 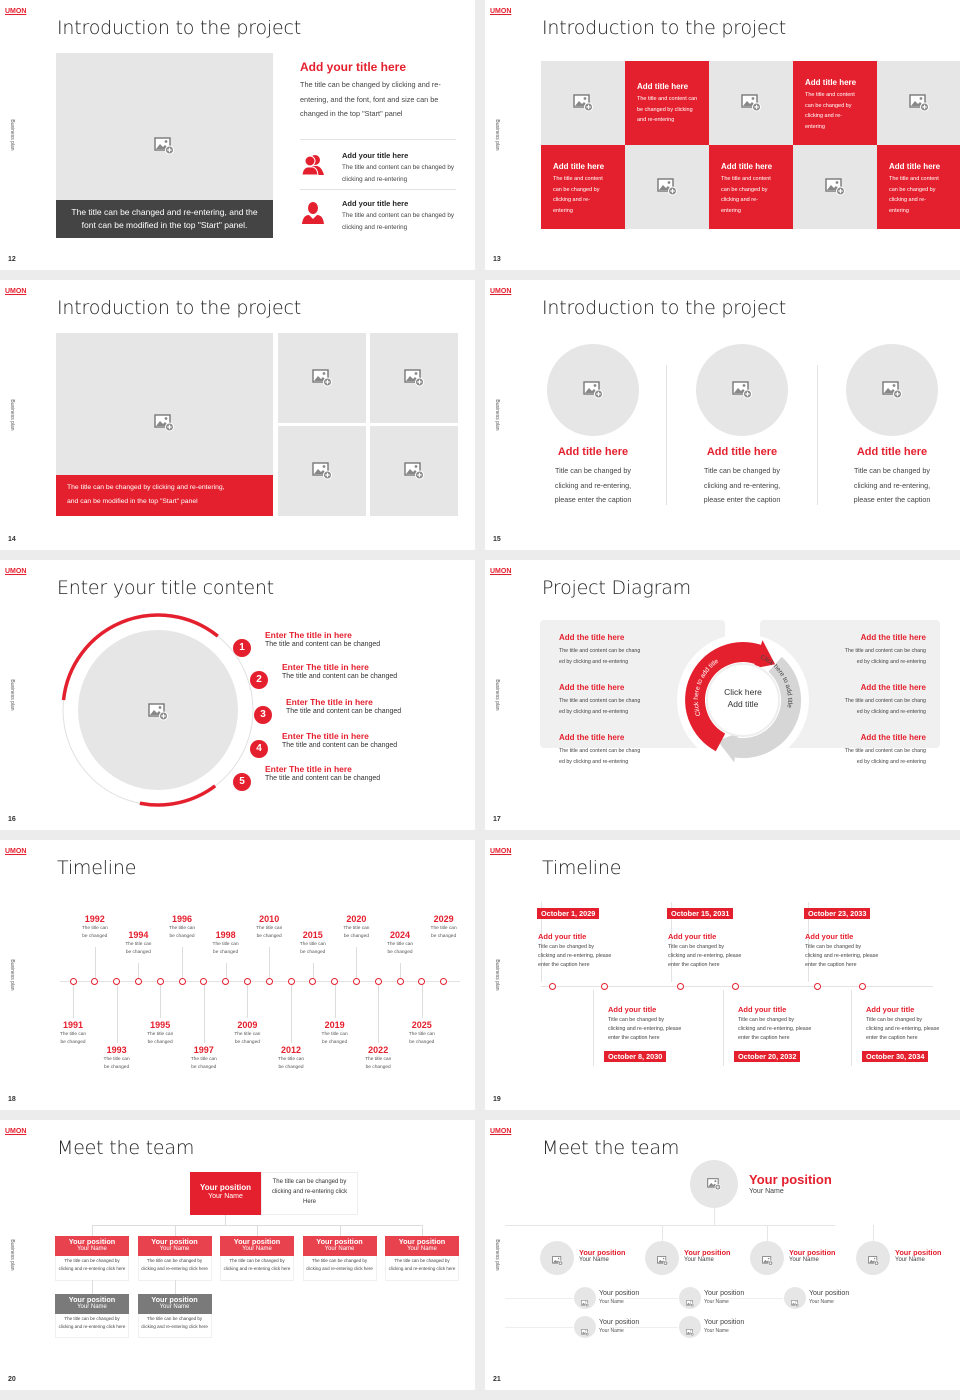 What do you see at coordinates (116, 1050) in the screenshot?
I see `event-year: 1993` at bounding box center [116, 1050].